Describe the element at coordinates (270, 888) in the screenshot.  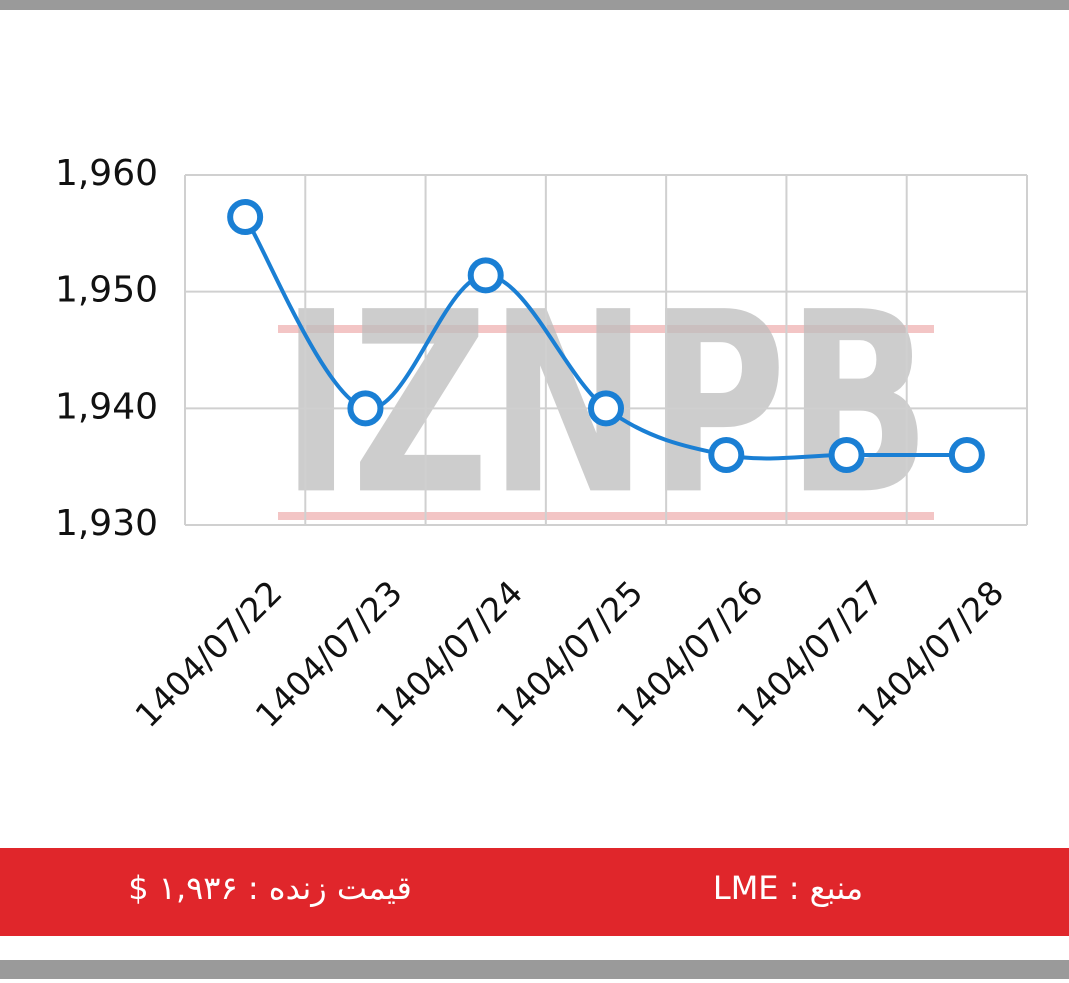
I see `live-price: قیمت زنده : ۱,۹۳۶ $` at that location.